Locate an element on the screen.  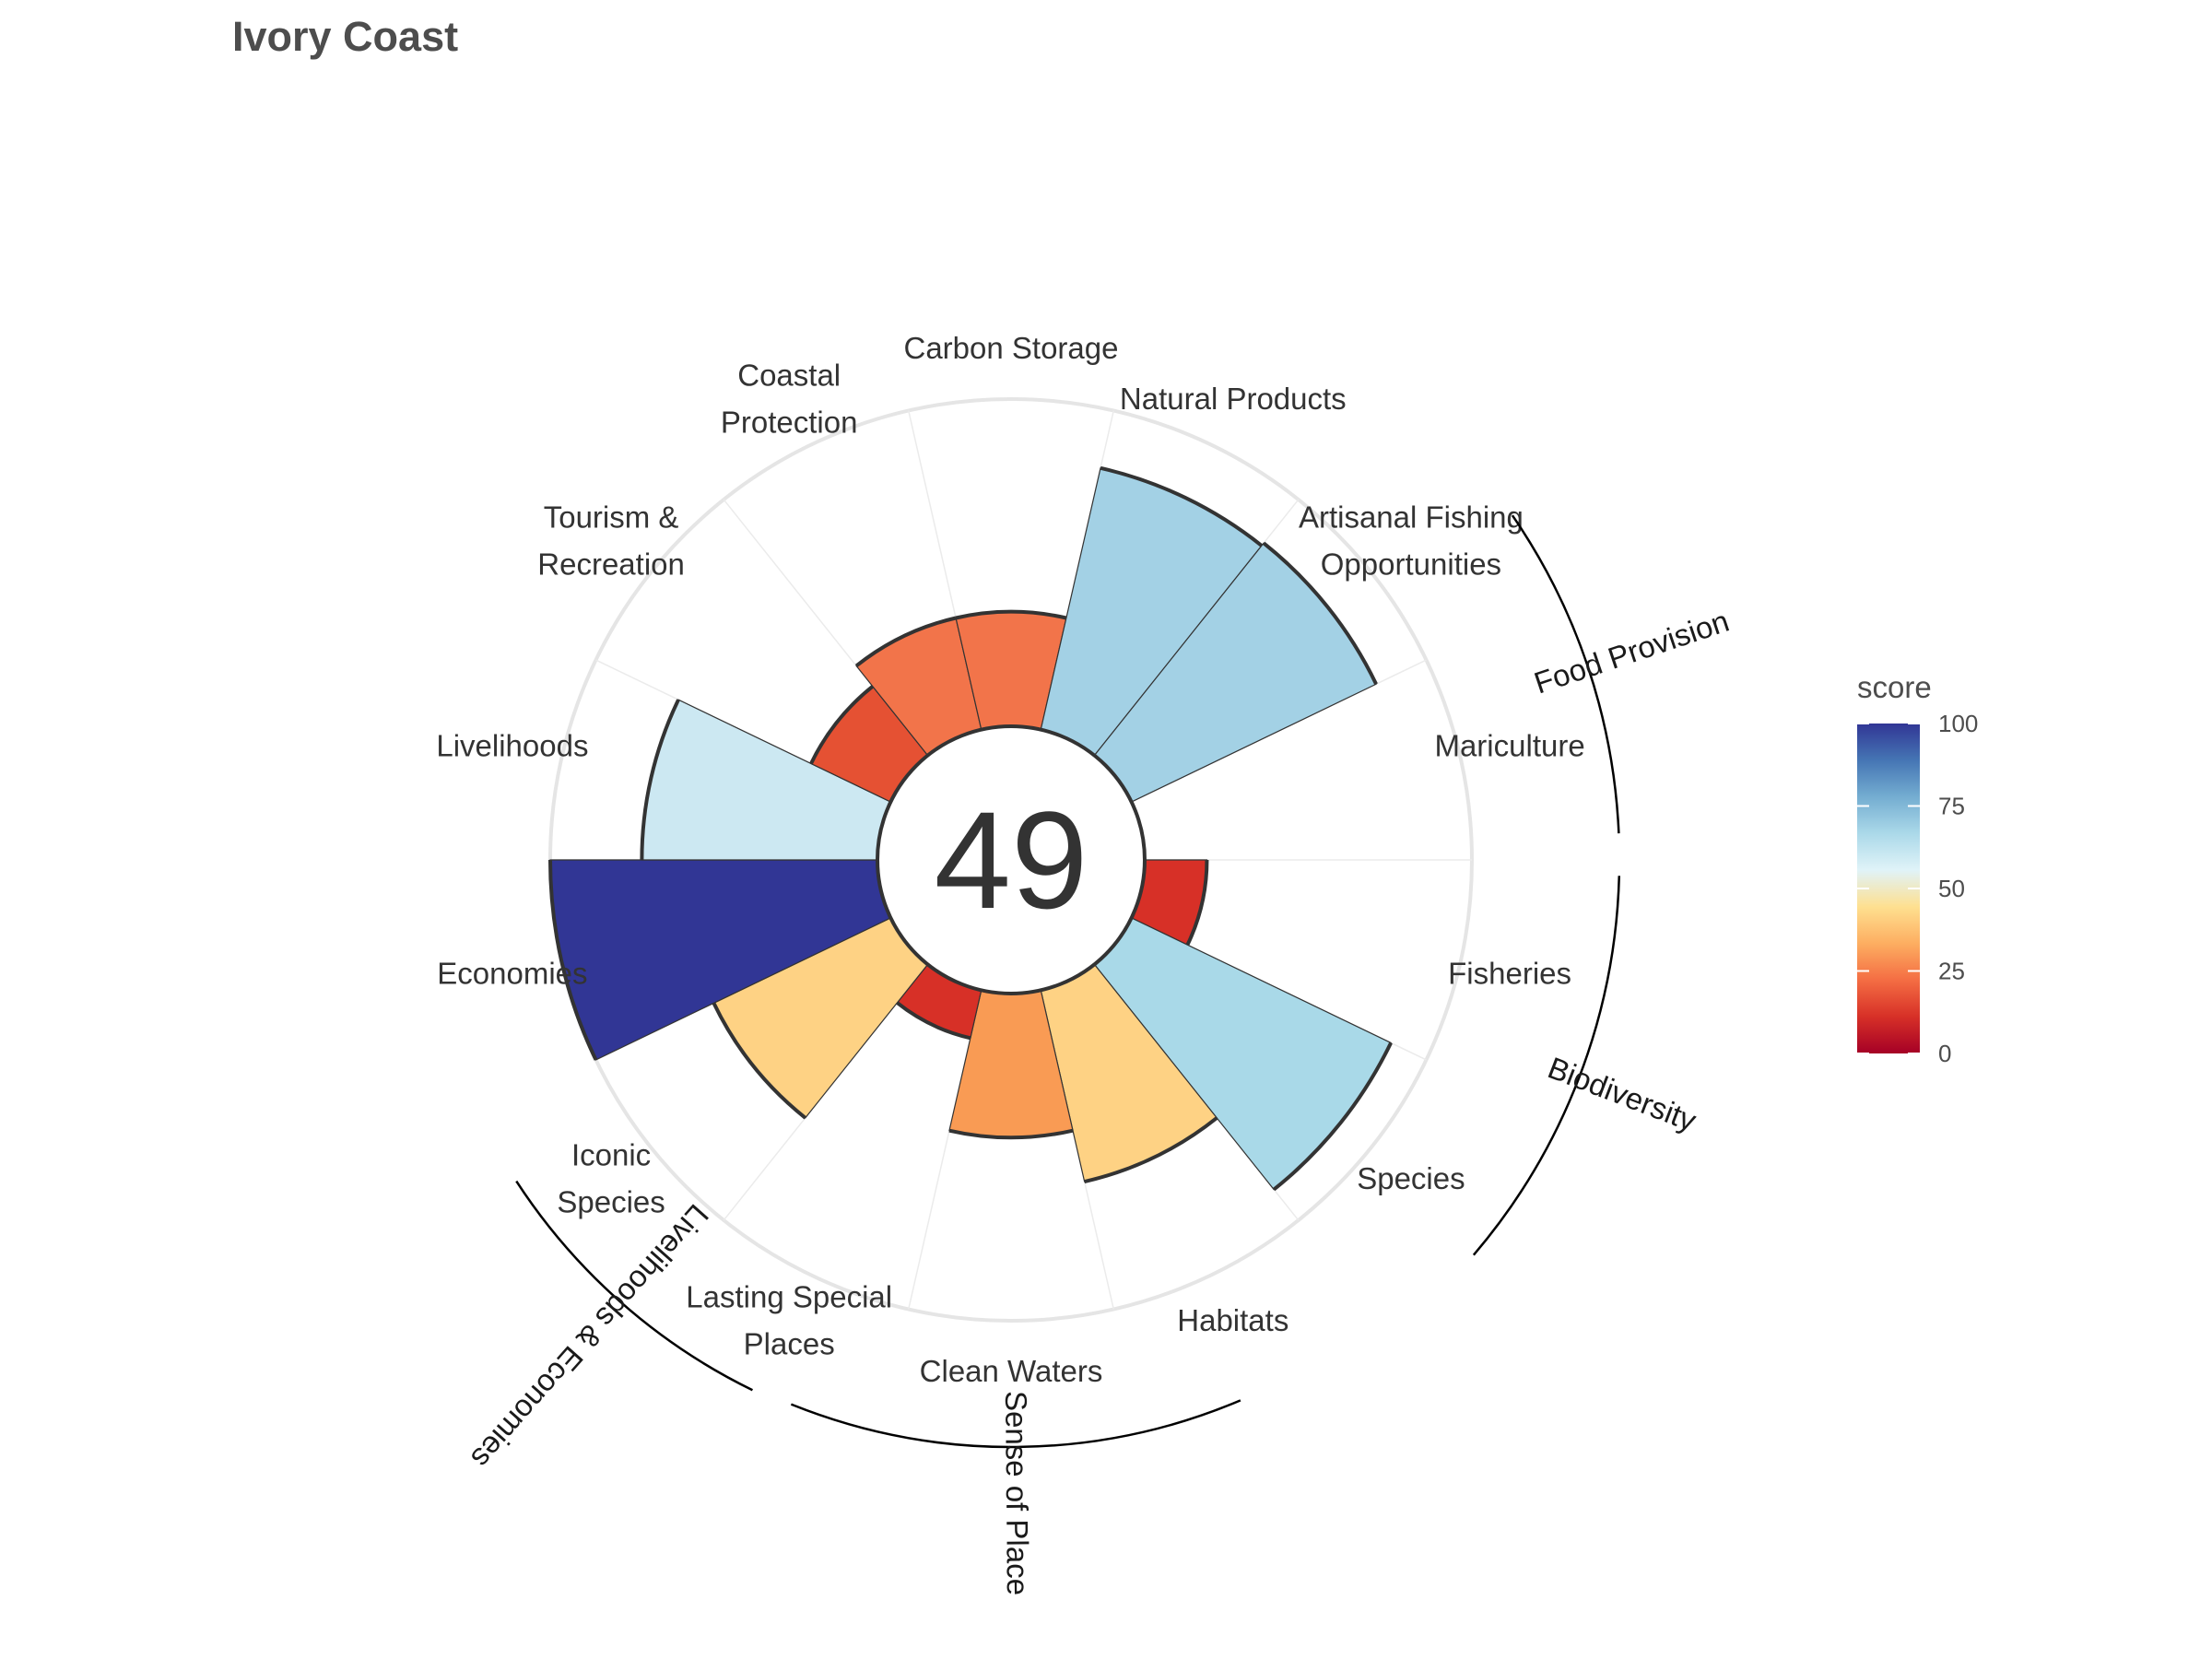
goal-label: Mariculture is located at coordinates (1509, 746).